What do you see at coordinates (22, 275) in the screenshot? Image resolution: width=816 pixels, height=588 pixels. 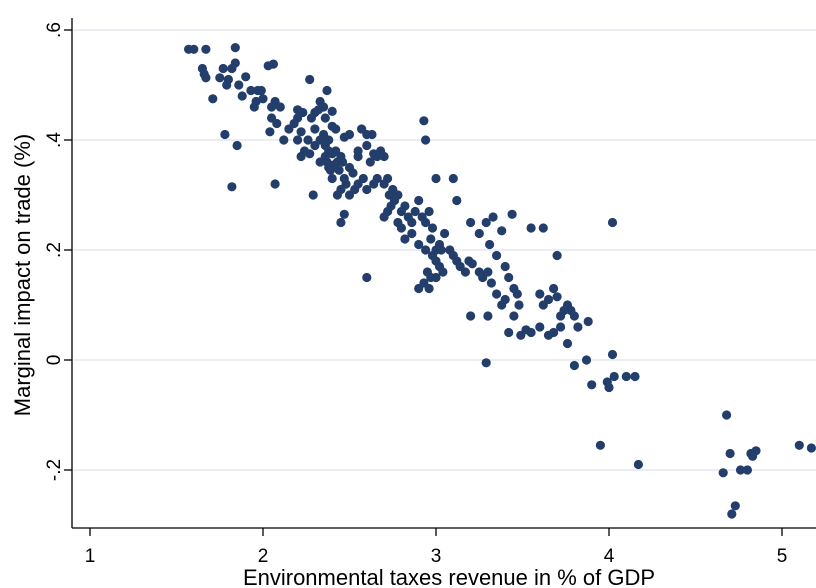 I see `y-axis-title: Marginal impact on trade (%)` at bounding box center [22, 275].